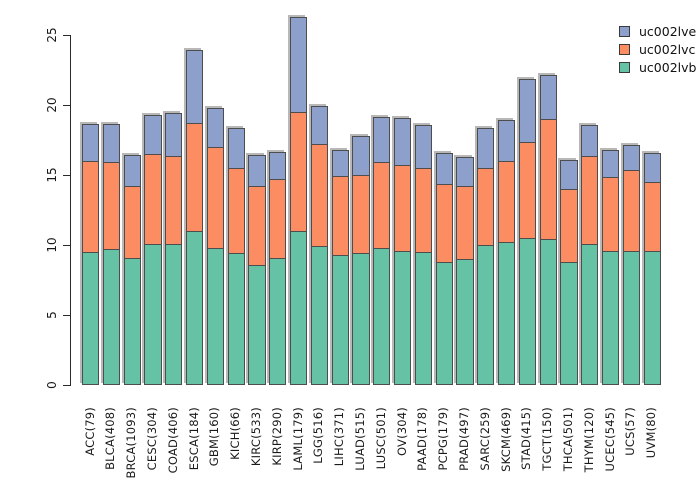  What do you see at coordinates (611, 267) in the screenshot?
I see `bar-ucec` at bounding box center [611, 267].